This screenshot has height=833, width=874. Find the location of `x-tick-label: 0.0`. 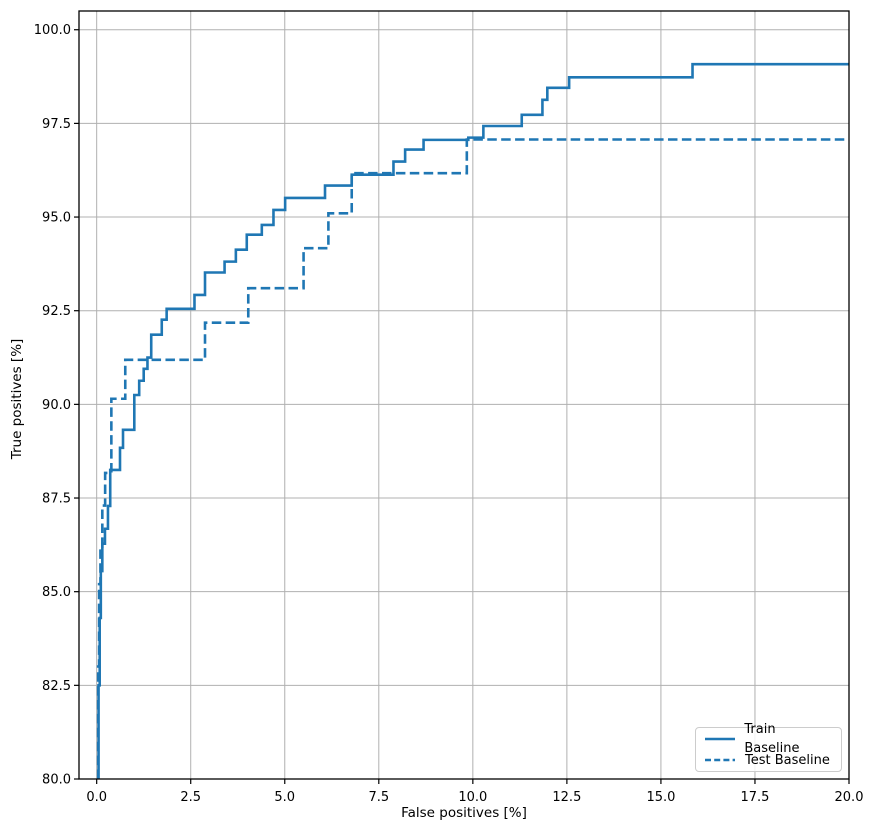

x-tick-label: 0.0 is located at coordinates (96, 797).